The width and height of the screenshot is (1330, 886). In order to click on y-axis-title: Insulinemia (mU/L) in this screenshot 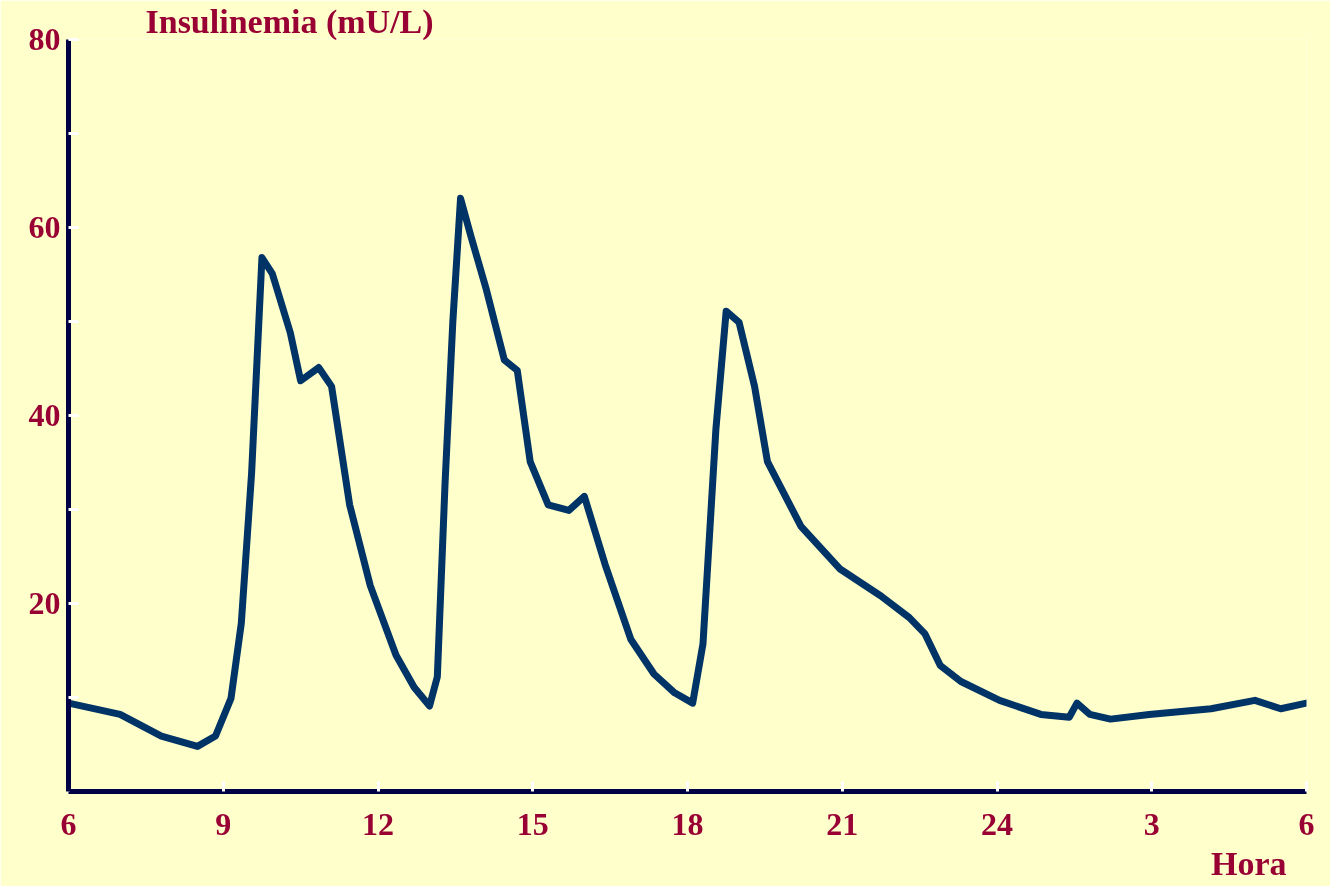, I will do `click(289, 21)`.